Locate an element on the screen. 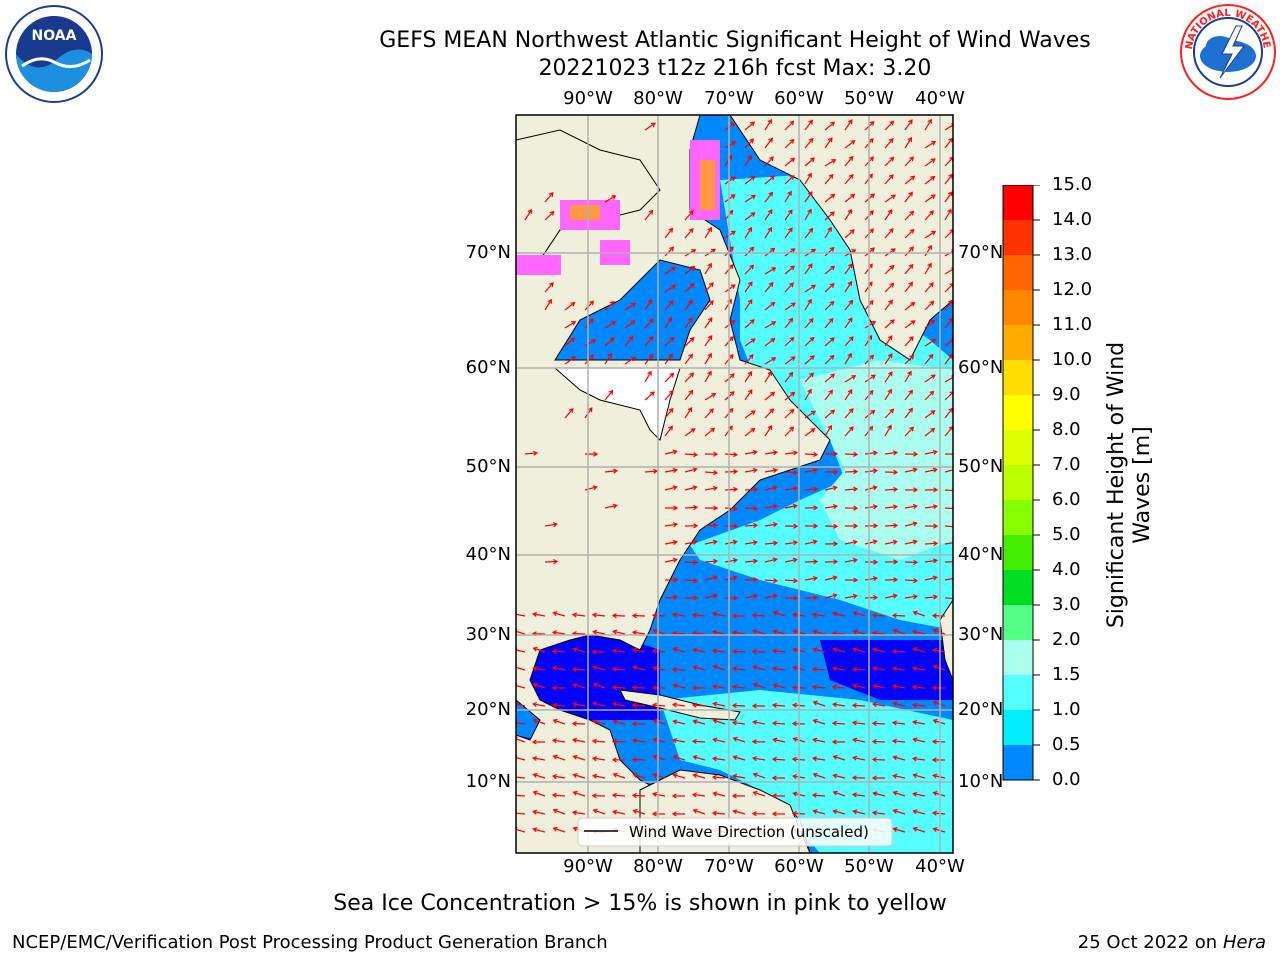  colorbar-tick-label: 10.0 is located at coordinates (1072, 359).